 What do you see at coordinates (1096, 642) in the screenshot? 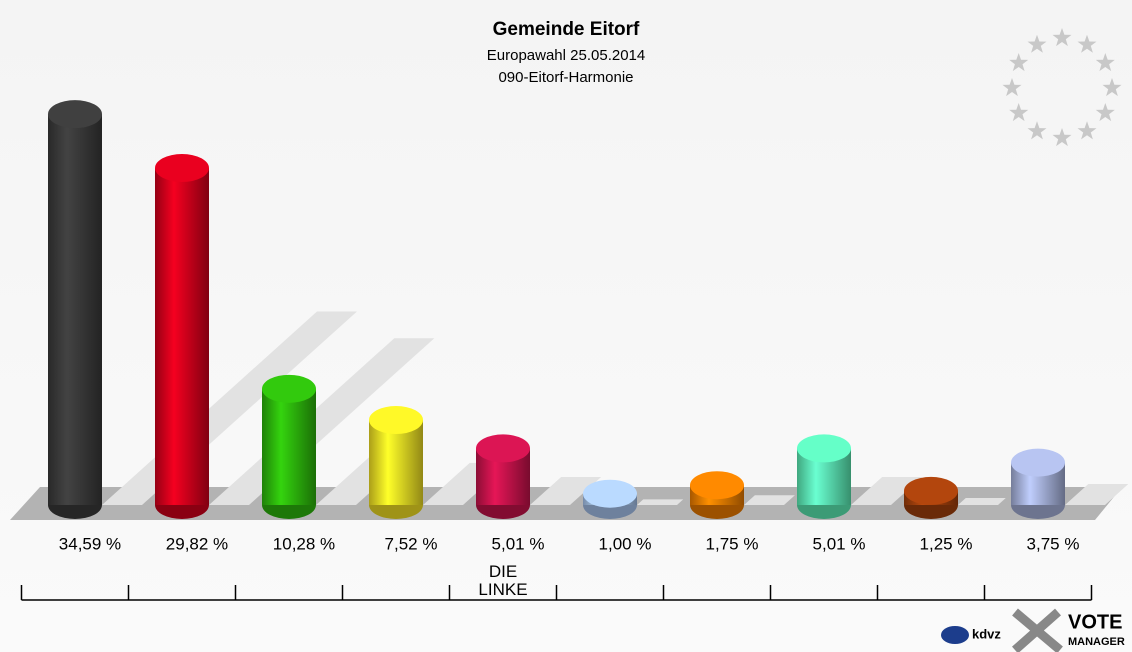
I see `logo-text: MANAGER` at bounding box center [1096, 642].